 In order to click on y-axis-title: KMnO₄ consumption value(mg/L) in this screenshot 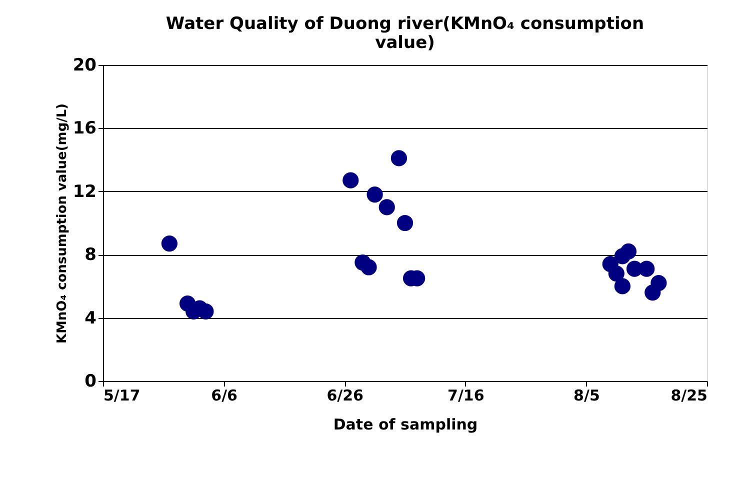, I will do `click(62, 223)`.